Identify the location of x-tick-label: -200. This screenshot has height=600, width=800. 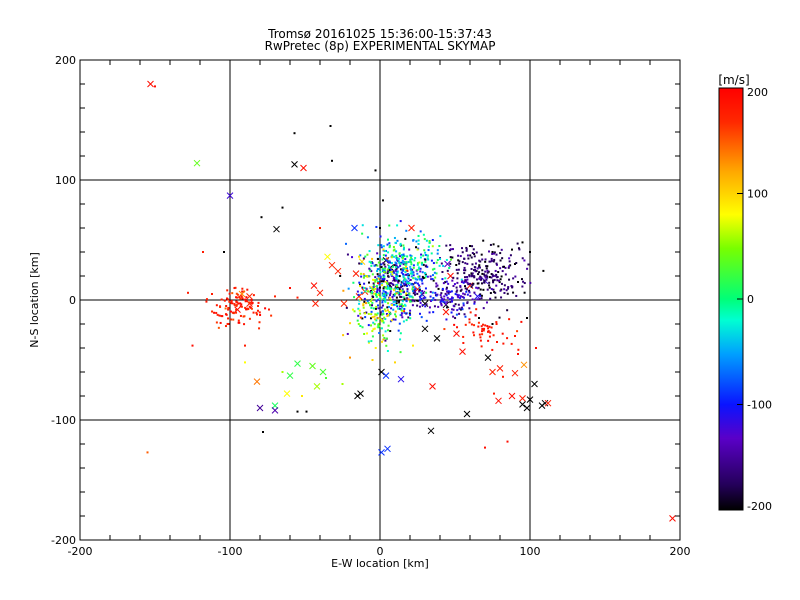
(80, 551).